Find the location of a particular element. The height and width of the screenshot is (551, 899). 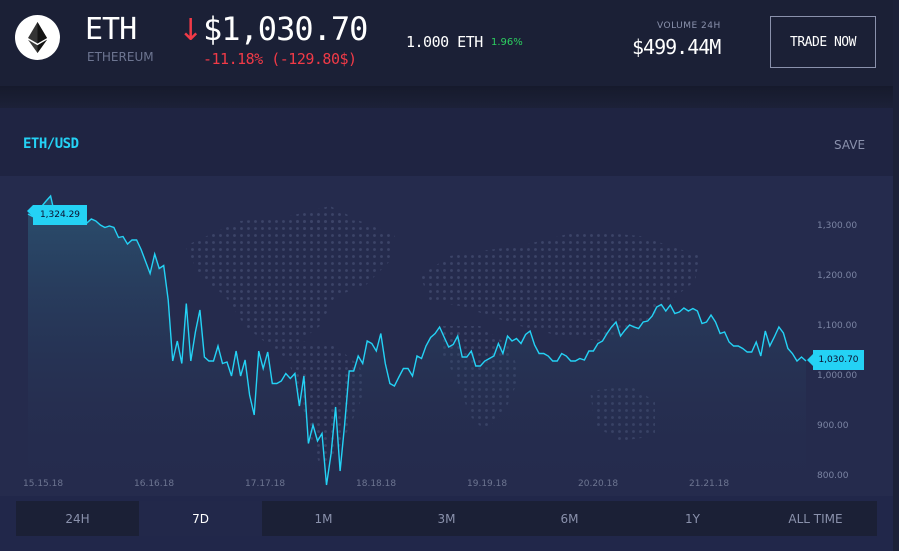

y-tick-label: 1,300.00 is located at coordinates (837, 226).